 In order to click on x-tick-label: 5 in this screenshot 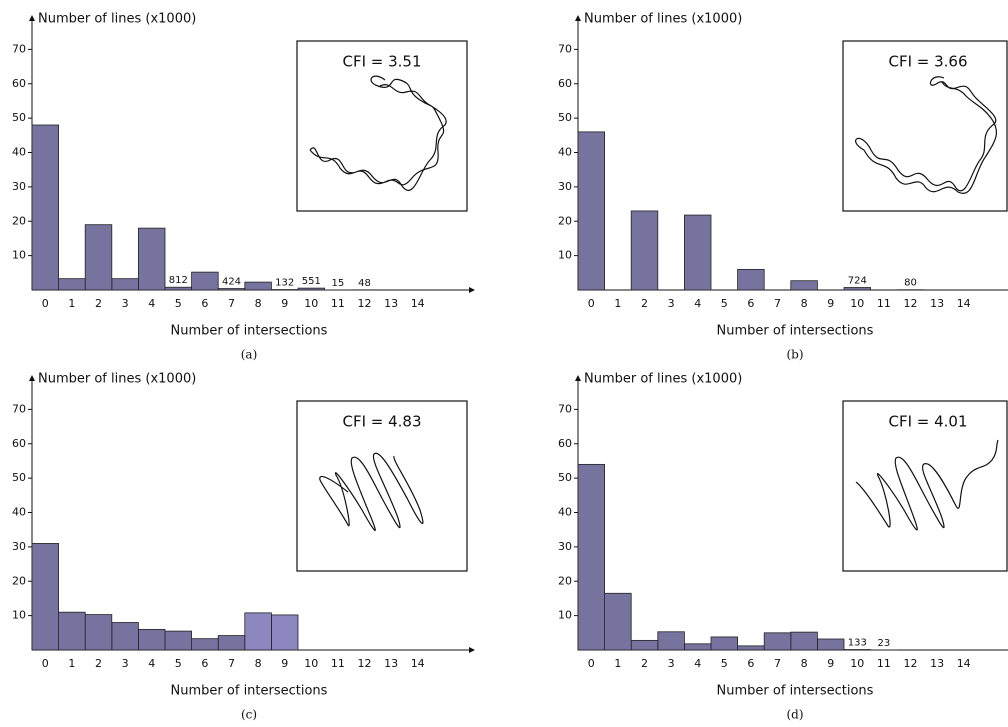, I will do `click(724, 303)`.